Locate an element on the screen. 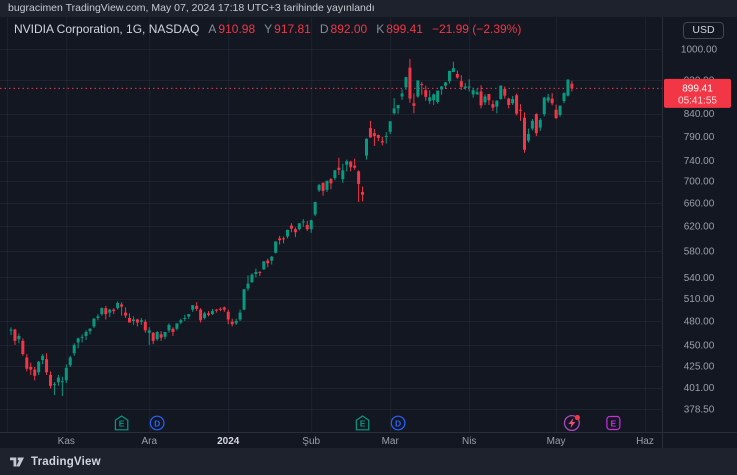 The height and width of the screenshot is (475, 737). stream-icon is located at coordinates (572, 423).